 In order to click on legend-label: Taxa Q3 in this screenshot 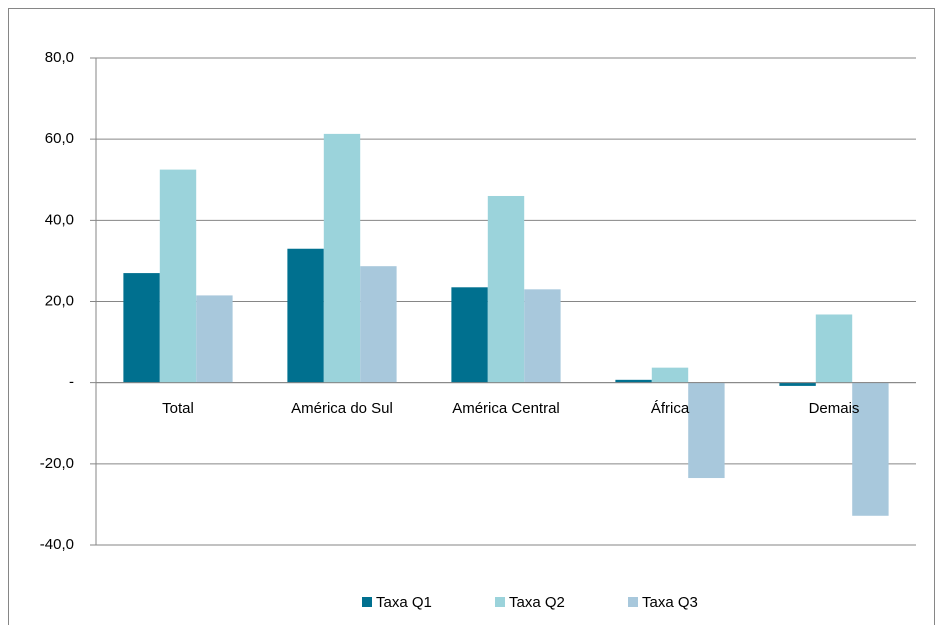, I will do `click(670, 602)`.